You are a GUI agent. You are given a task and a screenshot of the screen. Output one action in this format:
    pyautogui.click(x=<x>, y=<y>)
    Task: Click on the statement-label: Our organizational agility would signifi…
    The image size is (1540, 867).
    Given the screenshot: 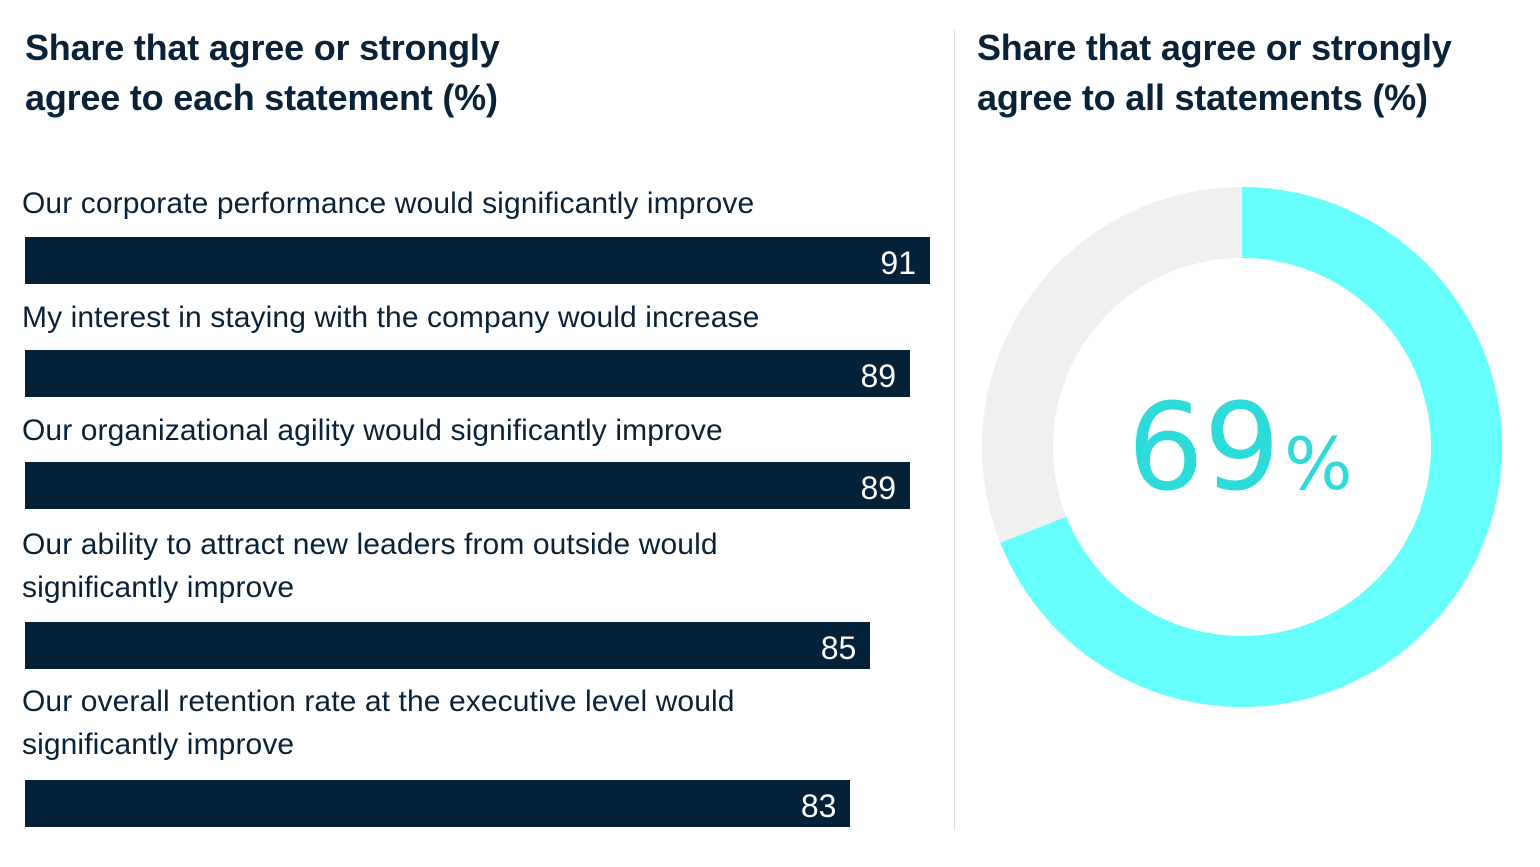 What is the action you would take?
    pyautogui.click(x=482, y=430)
    